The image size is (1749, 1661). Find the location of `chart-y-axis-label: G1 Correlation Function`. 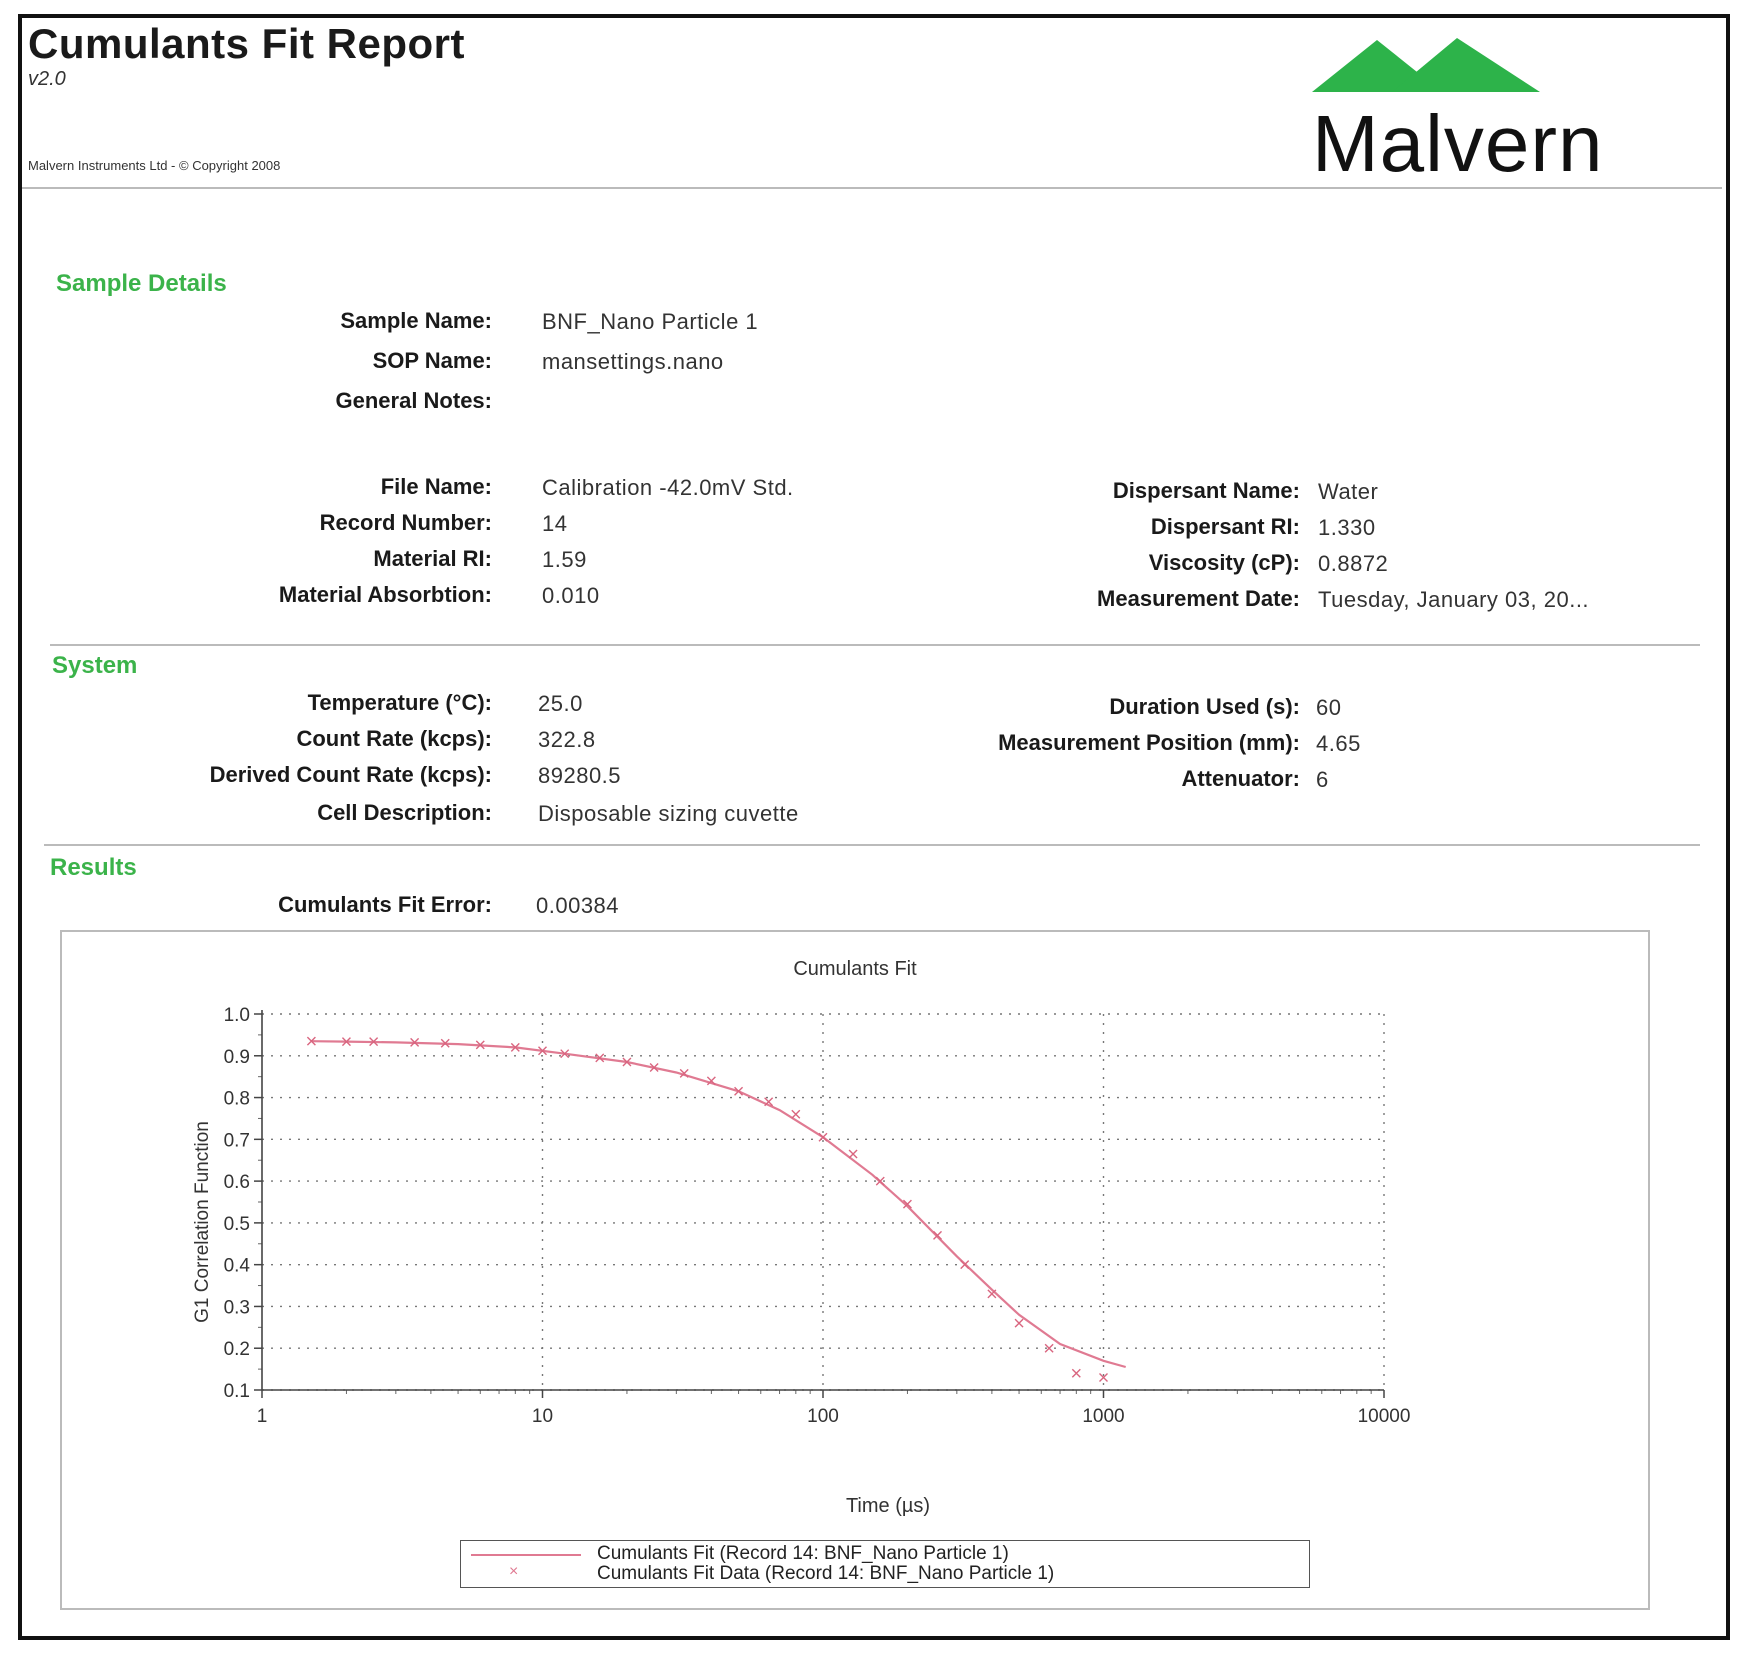

chart-y-axis-label: G1 Correlation Function is located at coordinates (202, 1222).